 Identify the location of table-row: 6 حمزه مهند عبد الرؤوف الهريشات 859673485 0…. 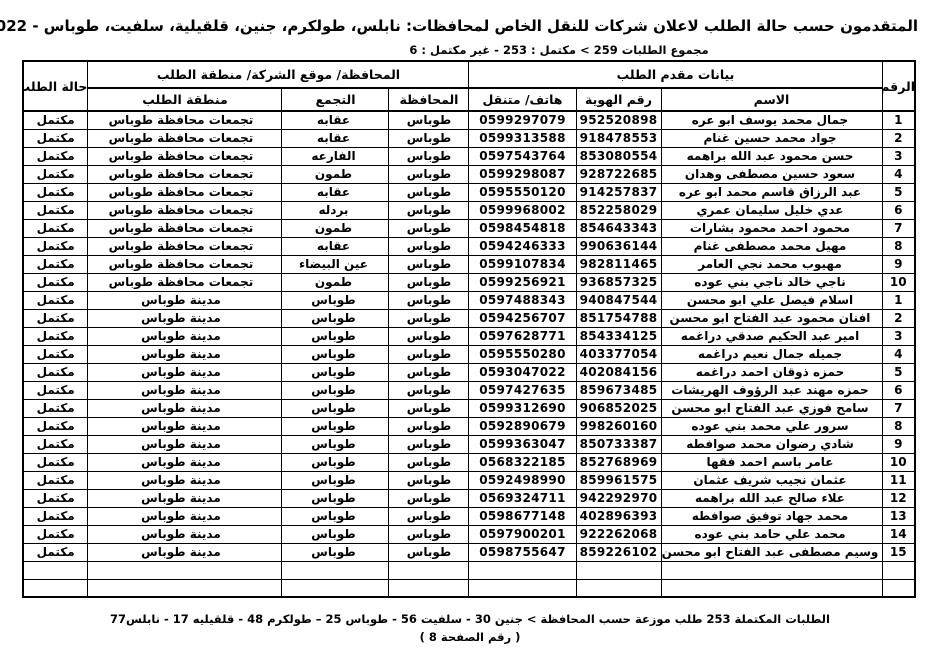
(469, 390).